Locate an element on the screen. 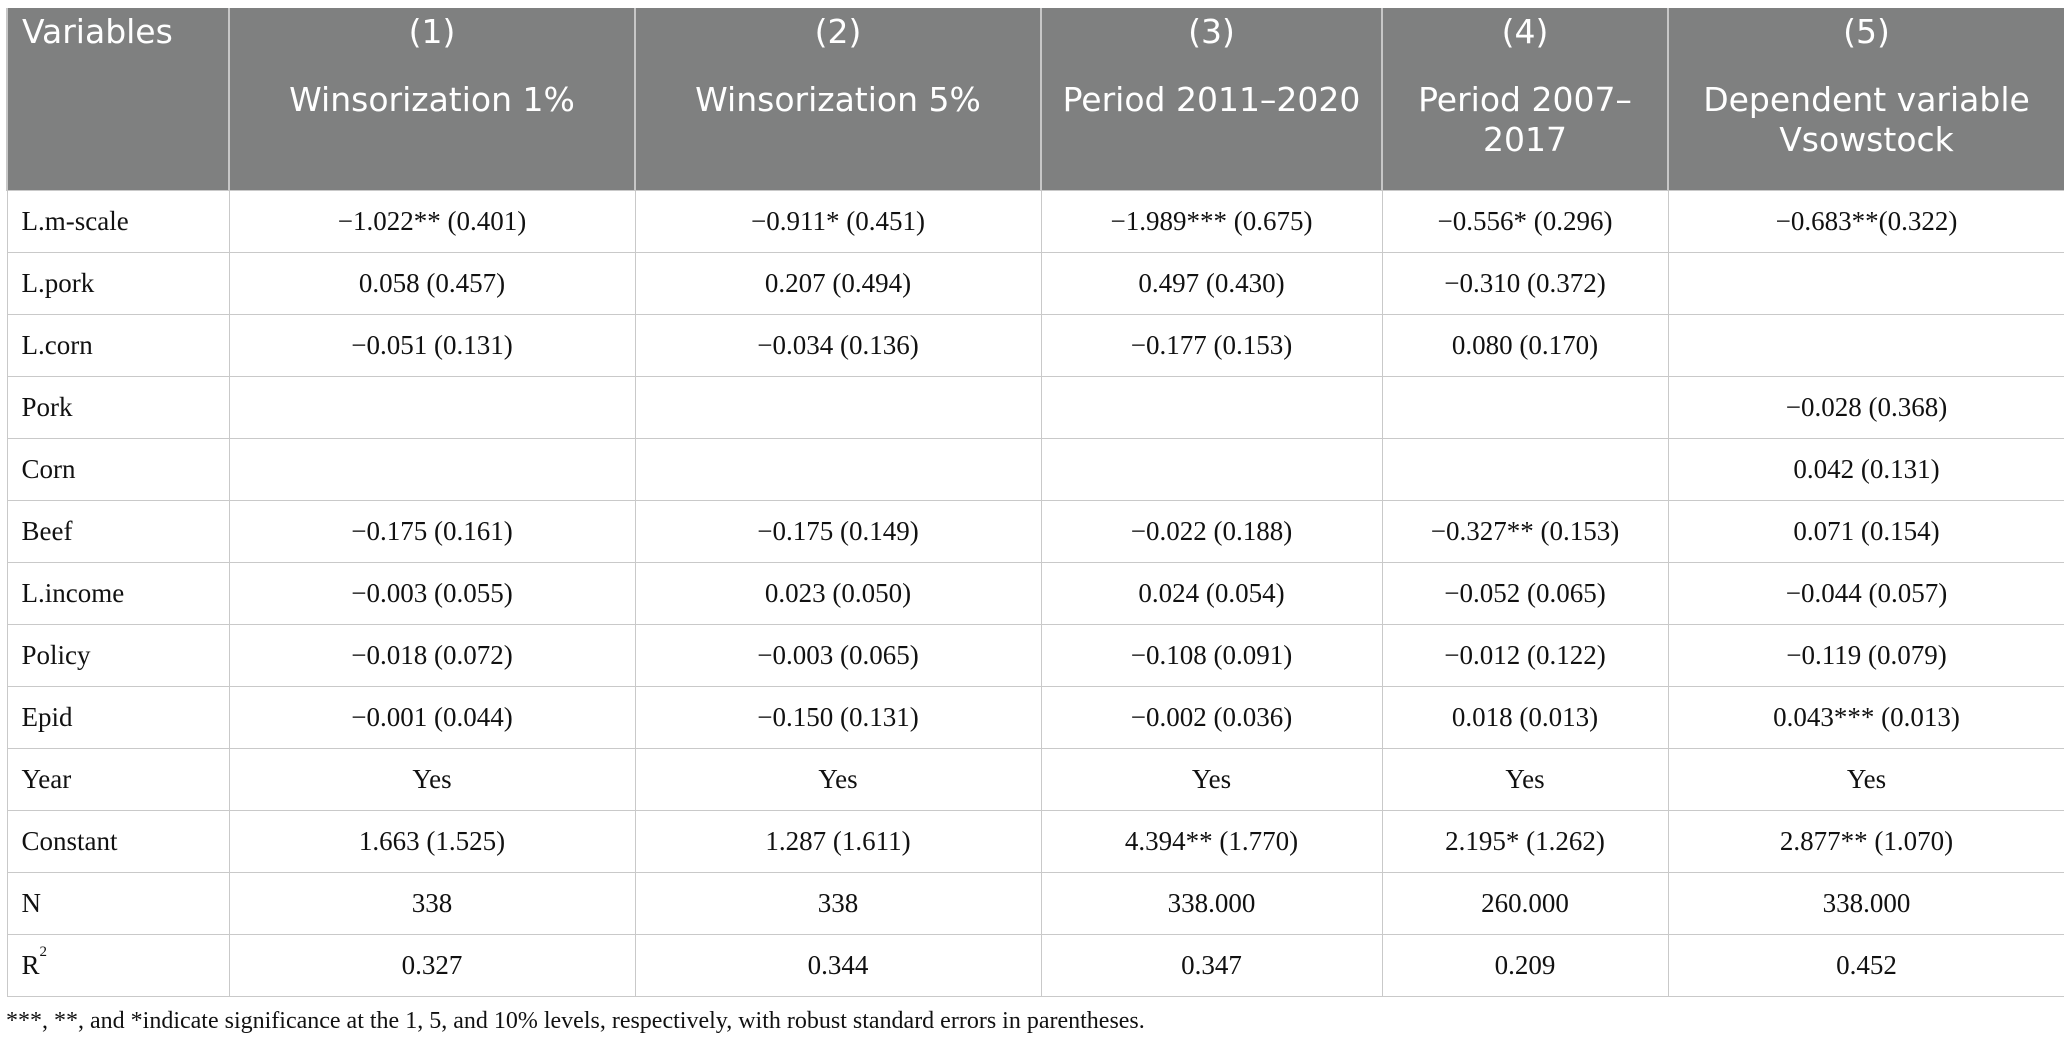 Image resolution: width=2064 pixels, height=1049 pixels. table-cell: −0.327** (0.153) is located at coordinates (1525, 531).